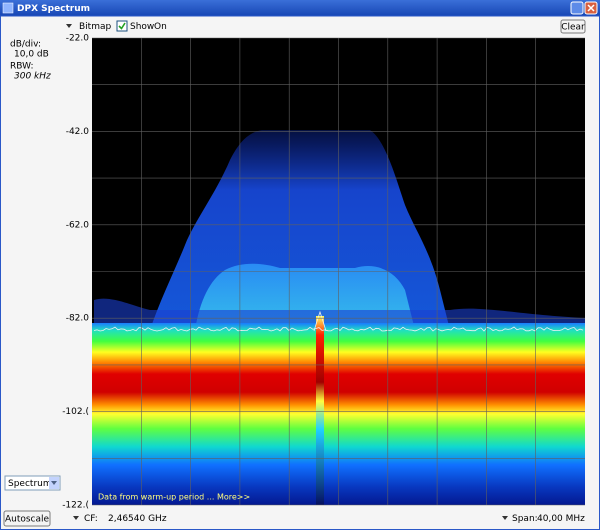  Describe the element at coordinates (339, 314) in the screenshot. I see `low-level-spread` at that location.